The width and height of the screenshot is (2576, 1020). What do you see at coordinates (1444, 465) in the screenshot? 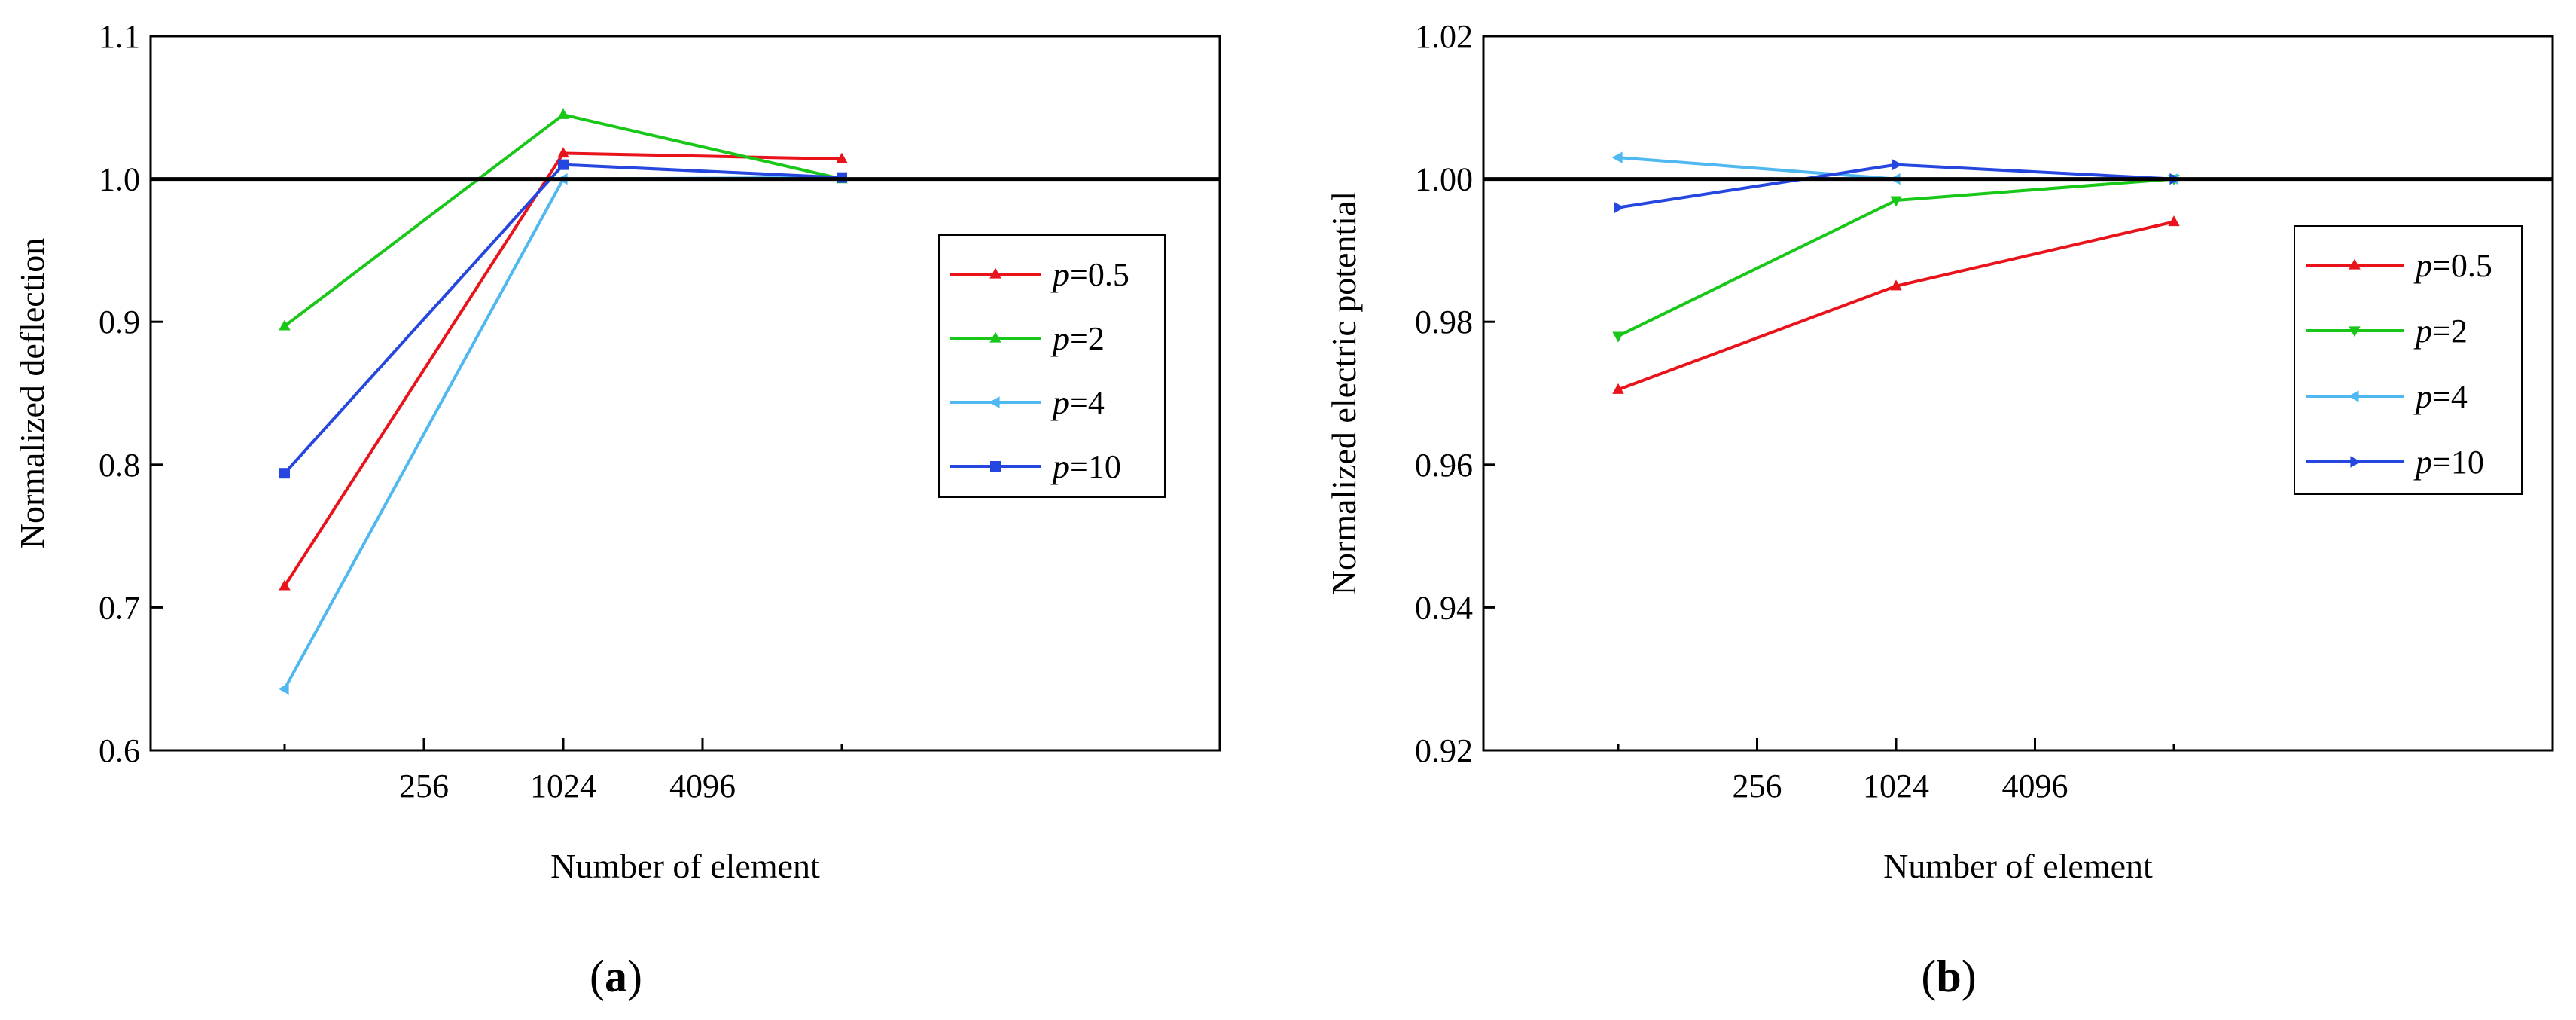
I see `y-tick-label: 0.96` at bounding box center [1444, 465].